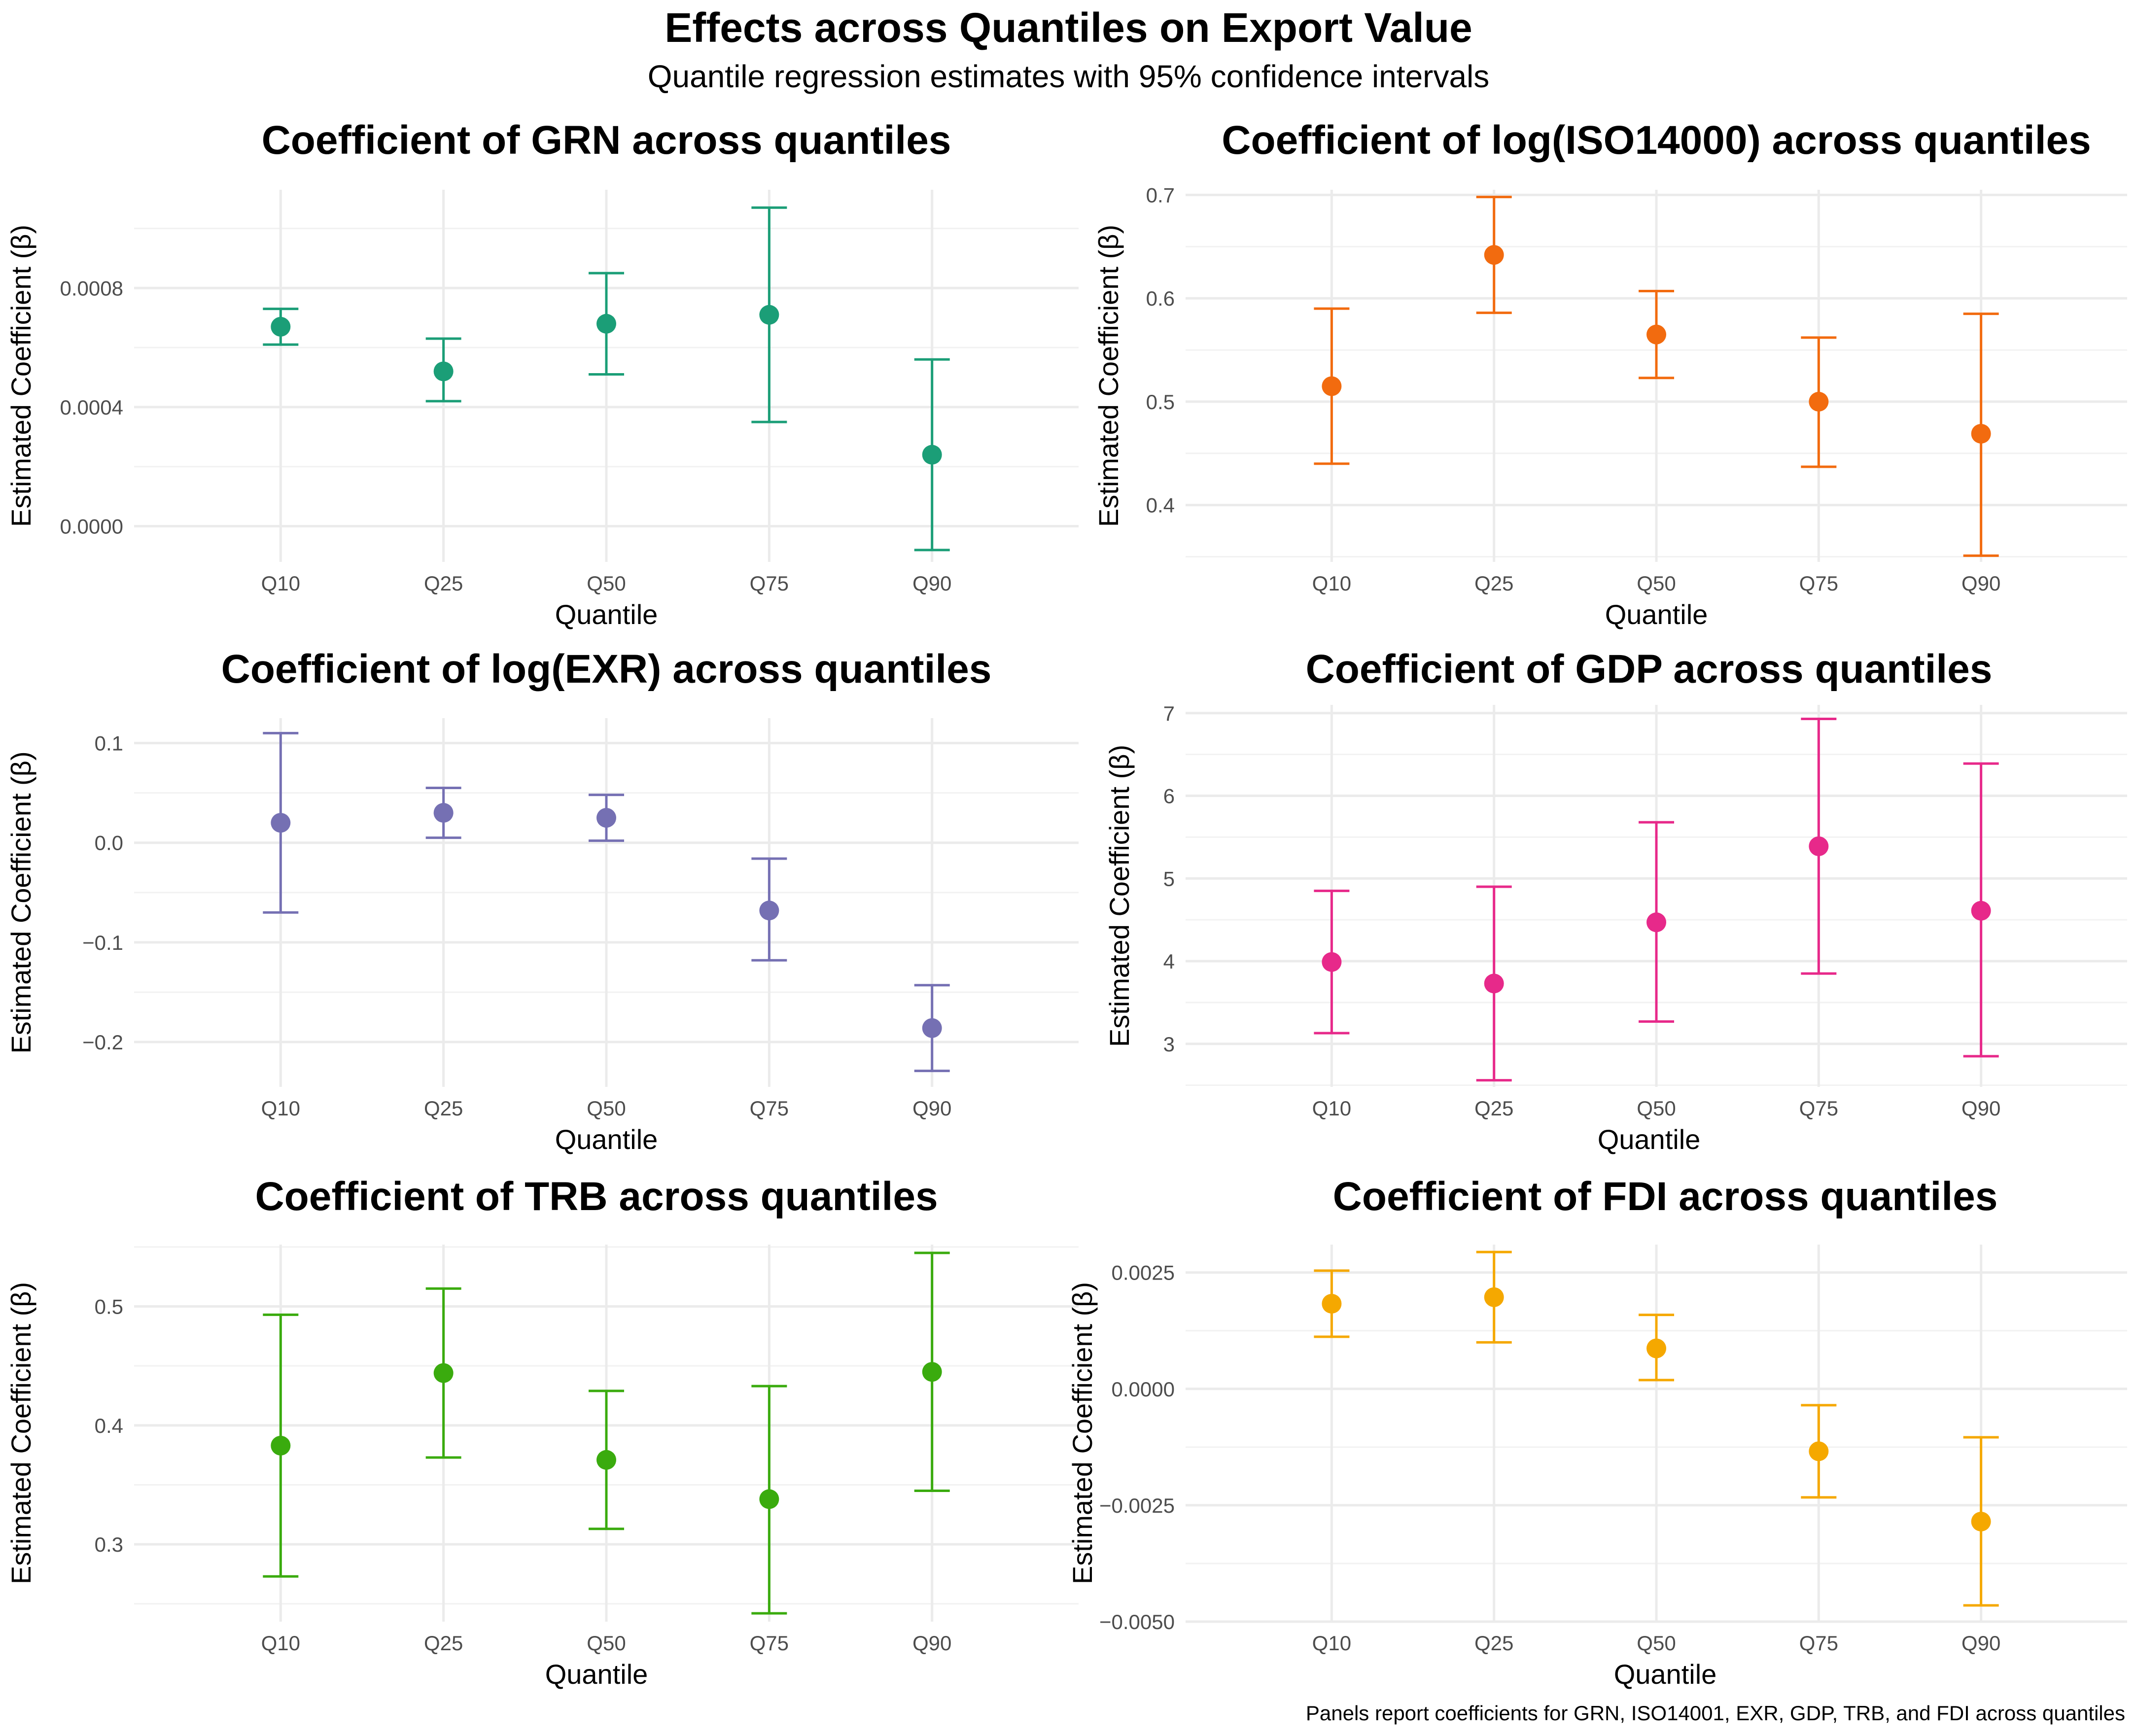 The height and width of the screenshot is (1736, 2137). I want to click on y-tick-label: 4, so click(1169, 961).